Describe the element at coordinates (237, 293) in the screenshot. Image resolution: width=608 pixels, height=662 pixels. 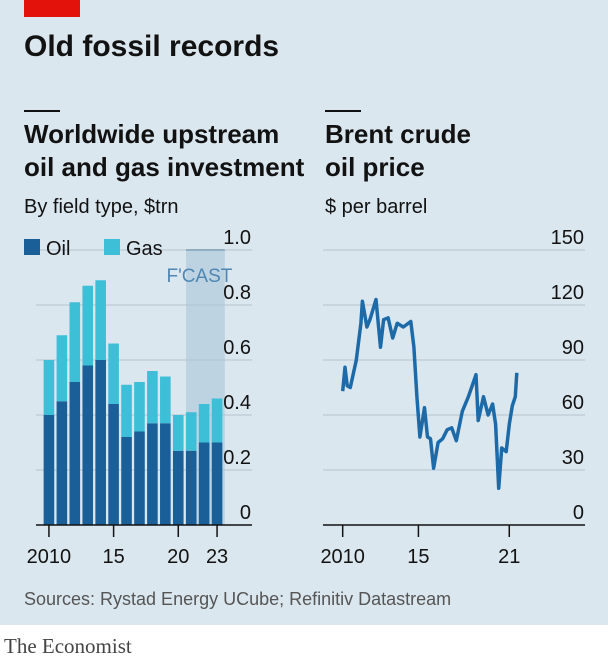
I see `y-tick-label: 0.8` at that location.